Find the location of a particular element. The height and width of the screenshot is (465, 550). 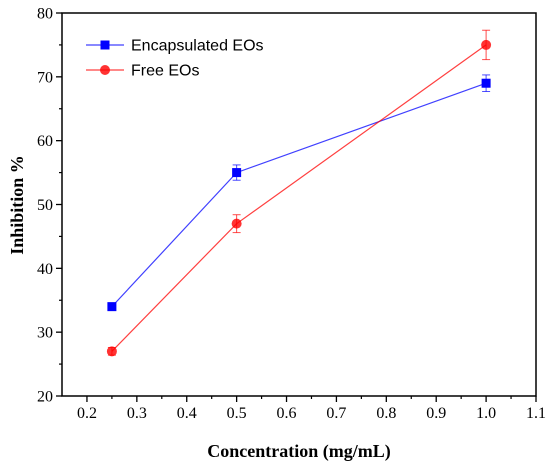

legend-label: Free EOs is located at coordinates (165, 71).